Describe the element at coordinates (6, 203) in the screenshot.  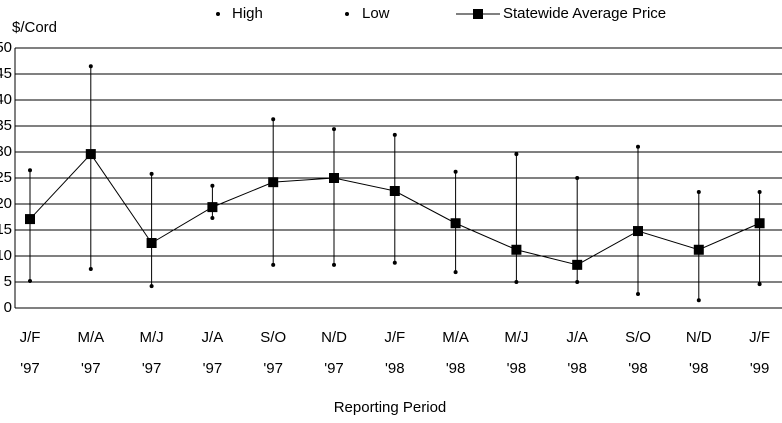
I see `y-tick-label: 20` at that location.